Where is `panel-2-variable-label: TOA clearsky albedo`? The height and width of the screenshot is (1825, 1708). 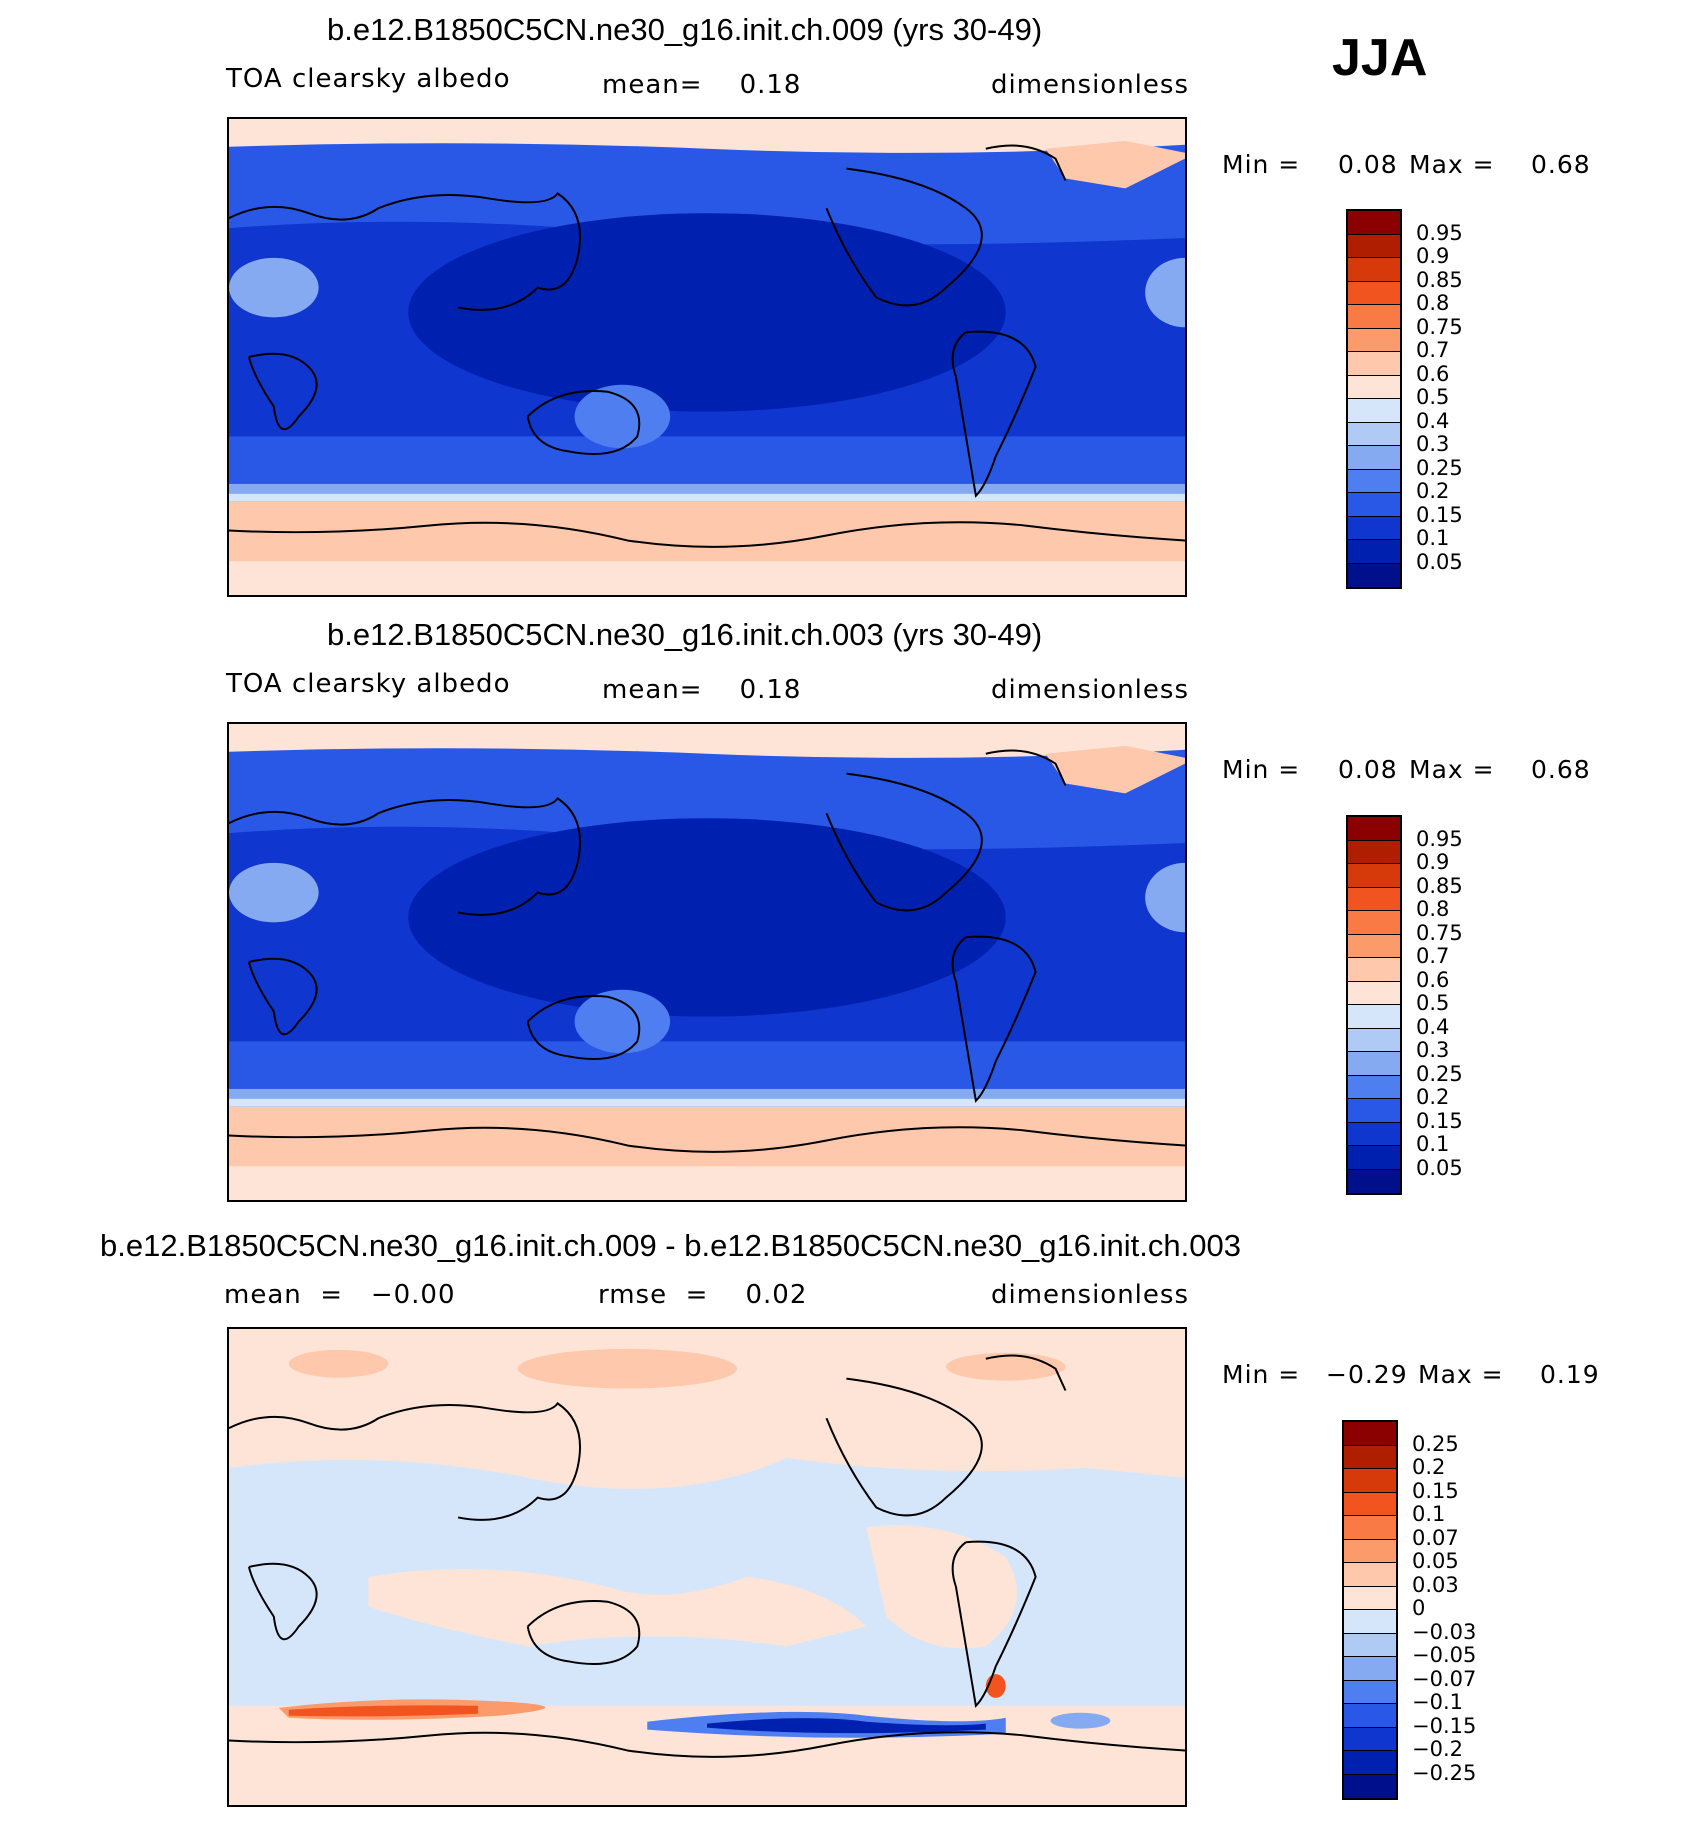
panel-2-variable-label: TOA clearsky albedo is located at coordinates (368, 684).